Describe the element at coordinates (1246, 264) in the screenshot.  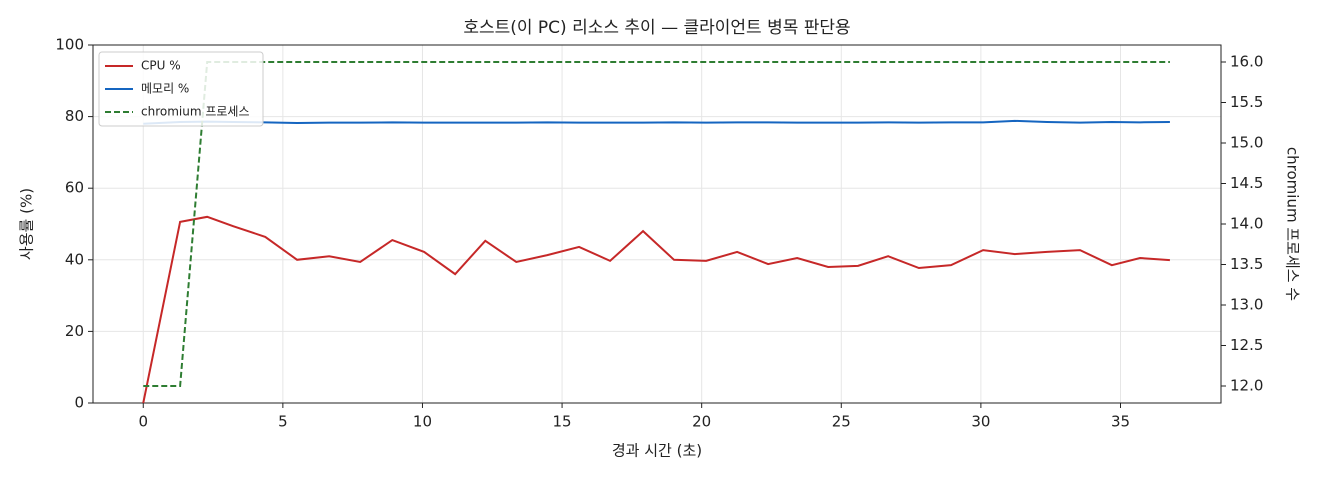
I see `y2-tick-label: 13.5` at that location.